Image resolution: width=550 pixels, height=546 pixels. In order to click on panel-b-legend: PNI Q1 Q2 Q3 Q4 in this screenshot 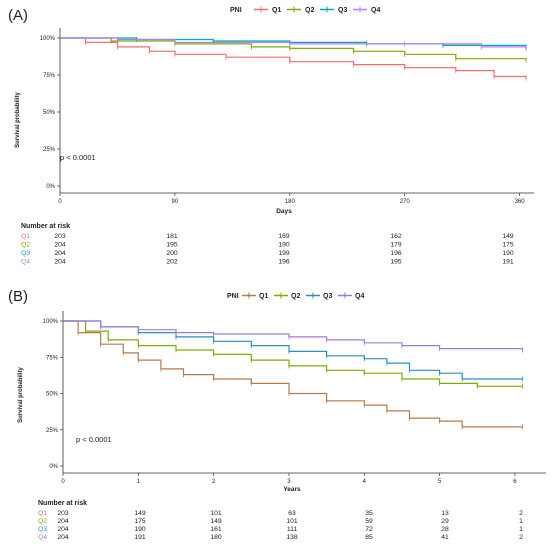, I will do `click(295, 296)`.